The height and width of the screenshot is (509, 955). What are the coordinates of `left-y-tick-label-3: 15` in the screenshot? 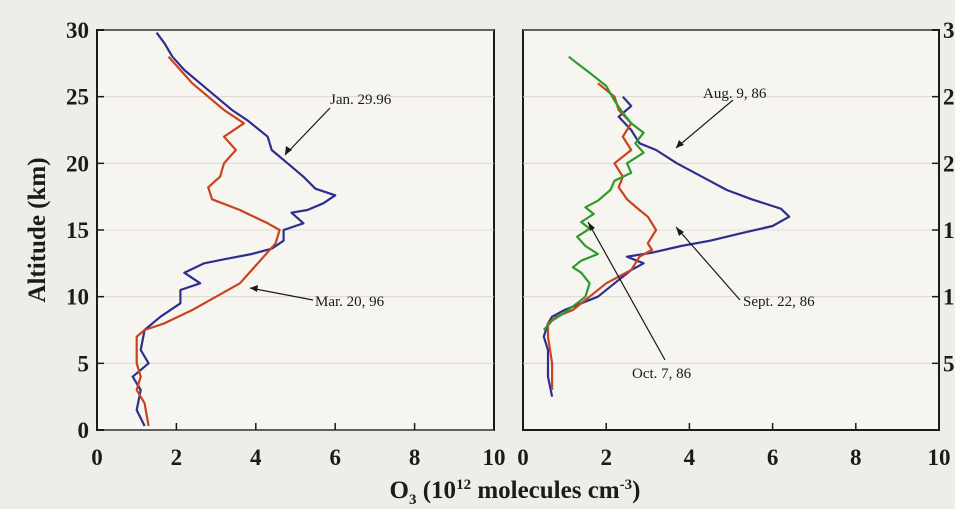 It's located at (77, 230).